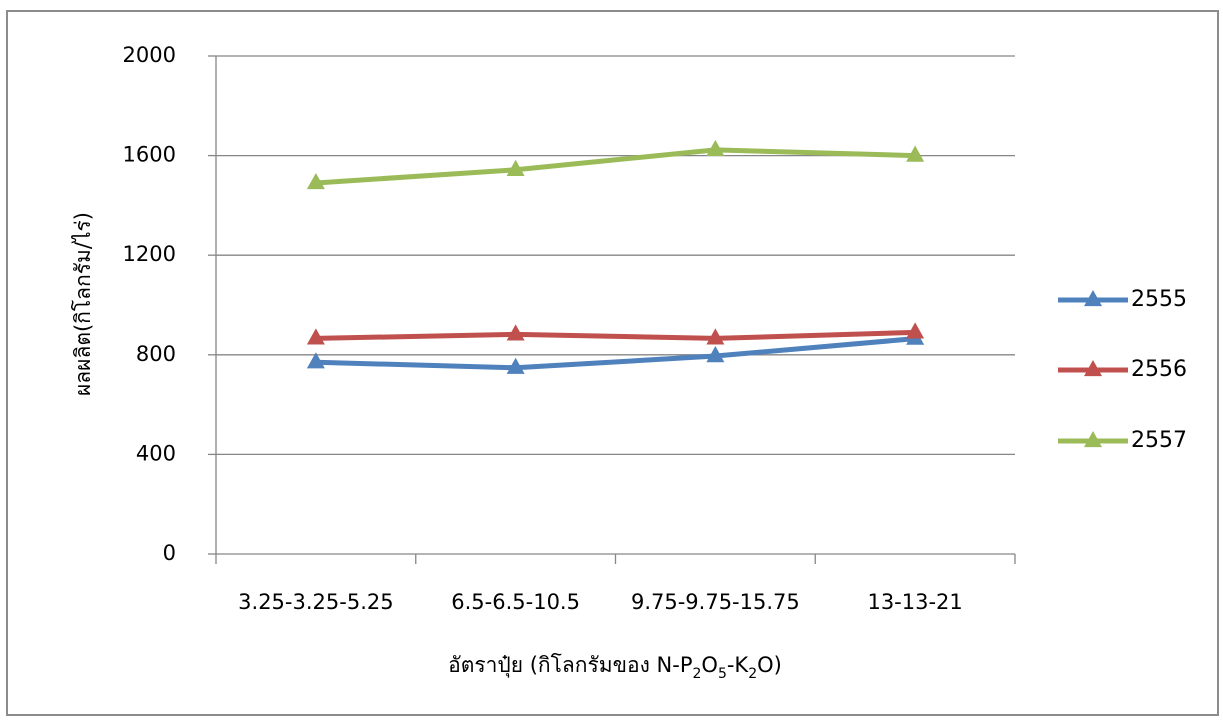  I want to click on y-tick-label: 1600, so click(149, 155).